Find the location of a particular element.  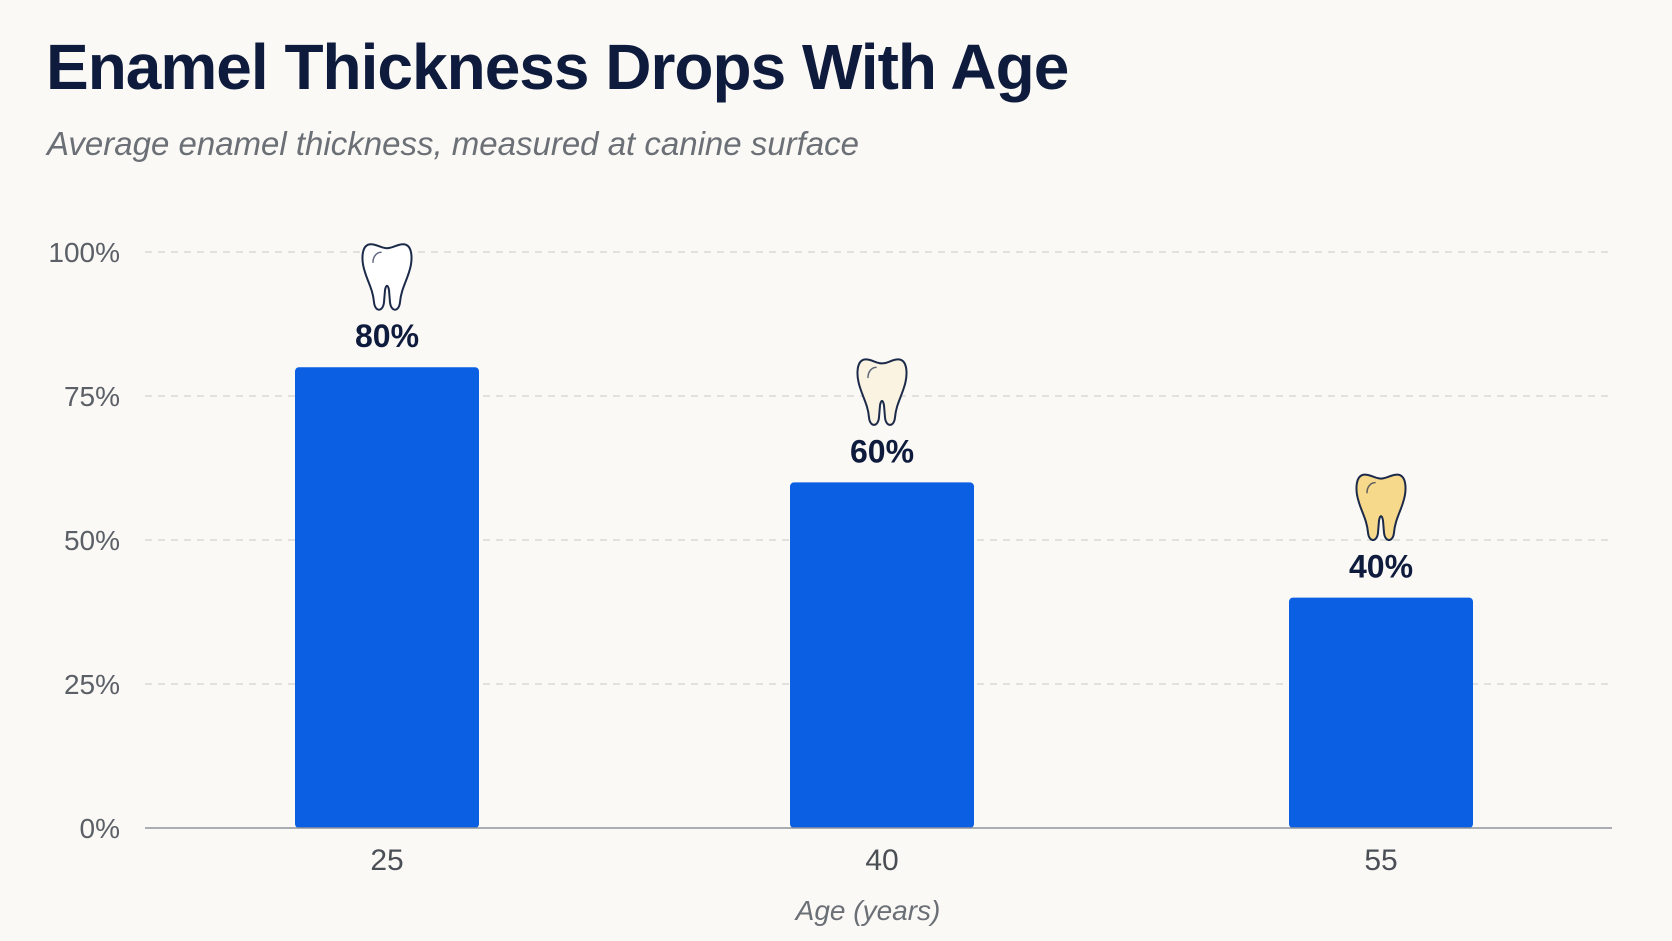

y-axis-ticks: 0% 25% 50% 75% 100% is located at coordinates (84, 540).